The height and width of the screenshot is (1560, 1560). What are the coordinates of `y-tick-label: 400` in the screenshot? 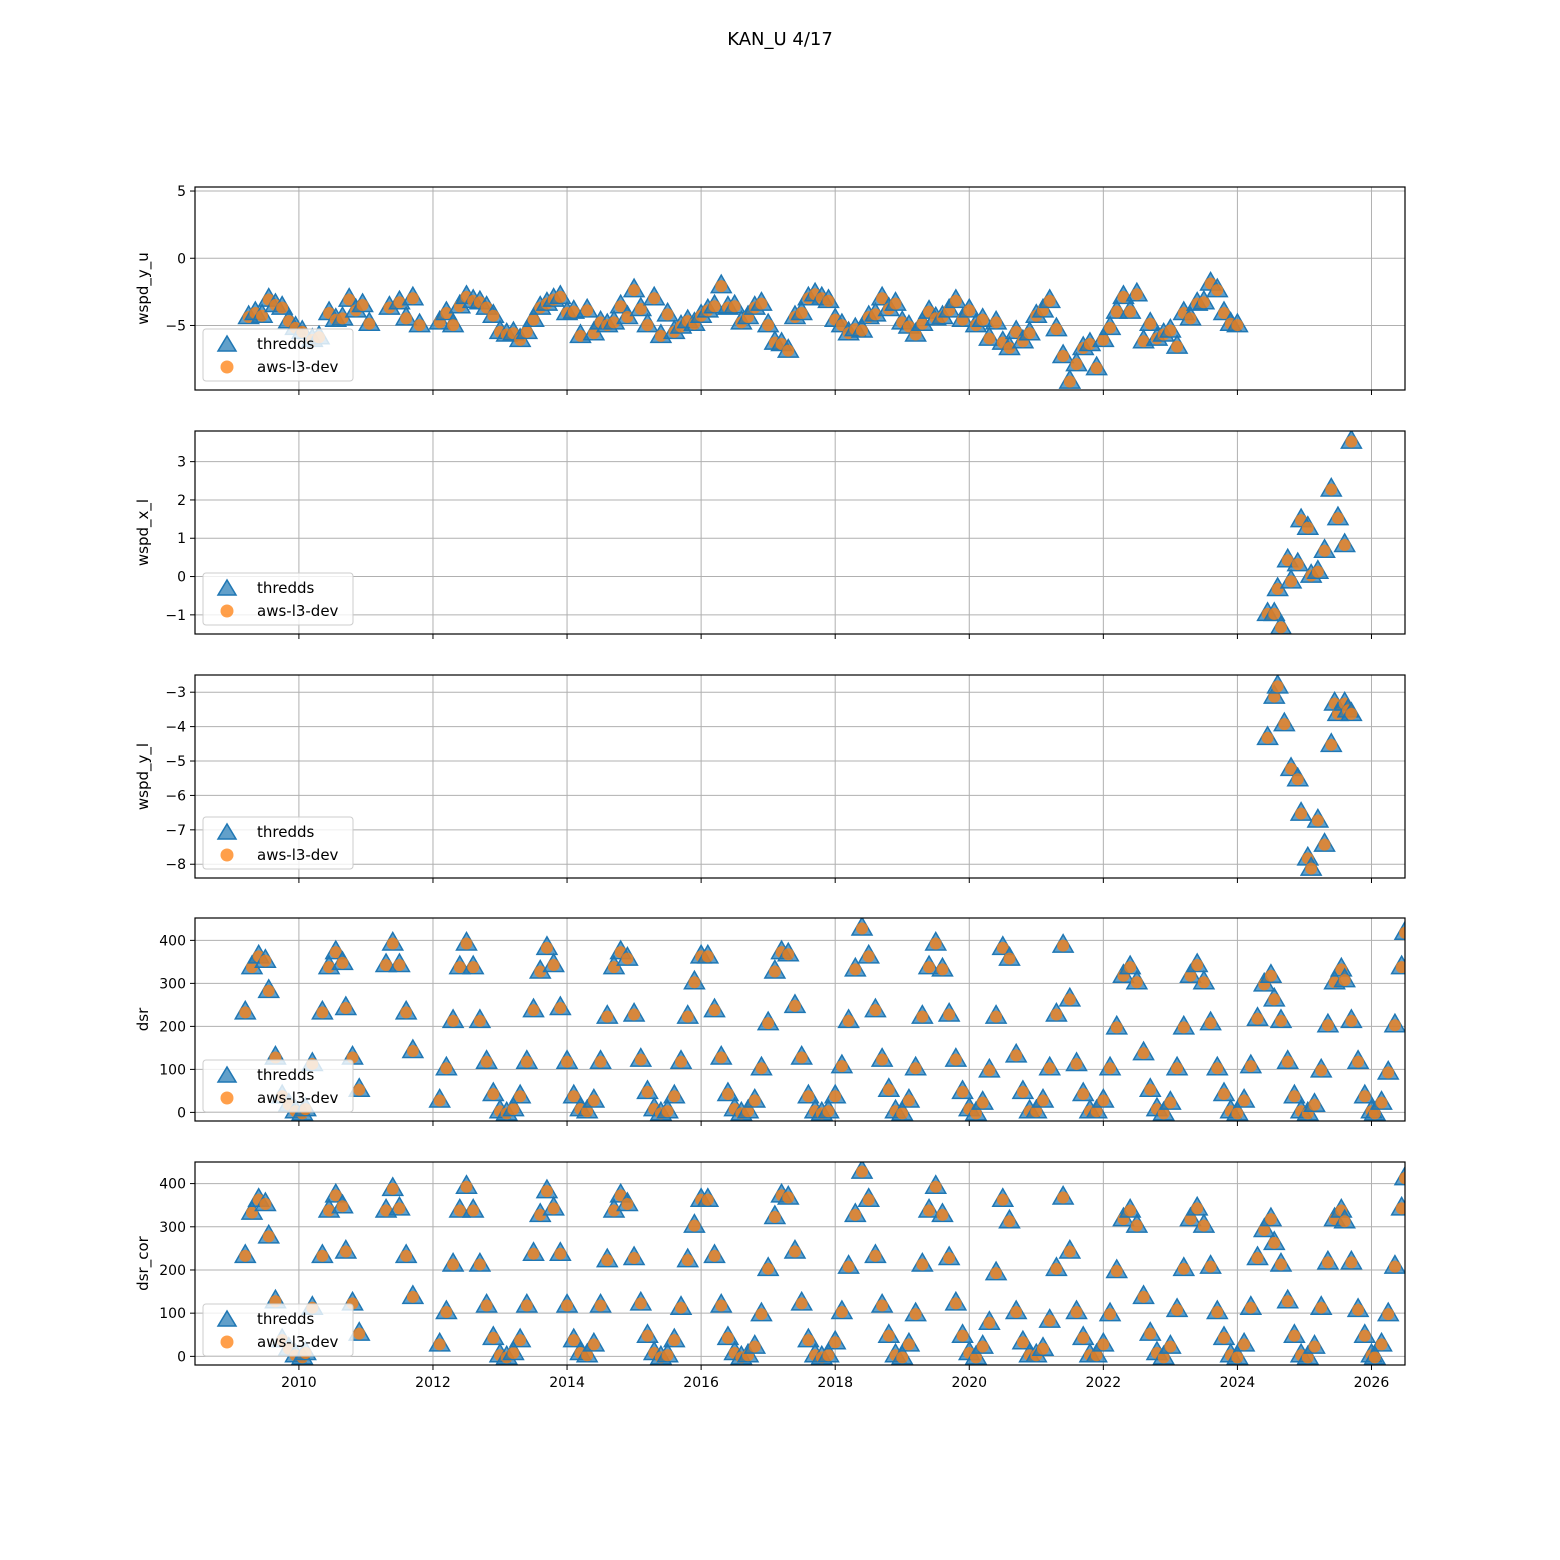 It's located at (172, 1185).